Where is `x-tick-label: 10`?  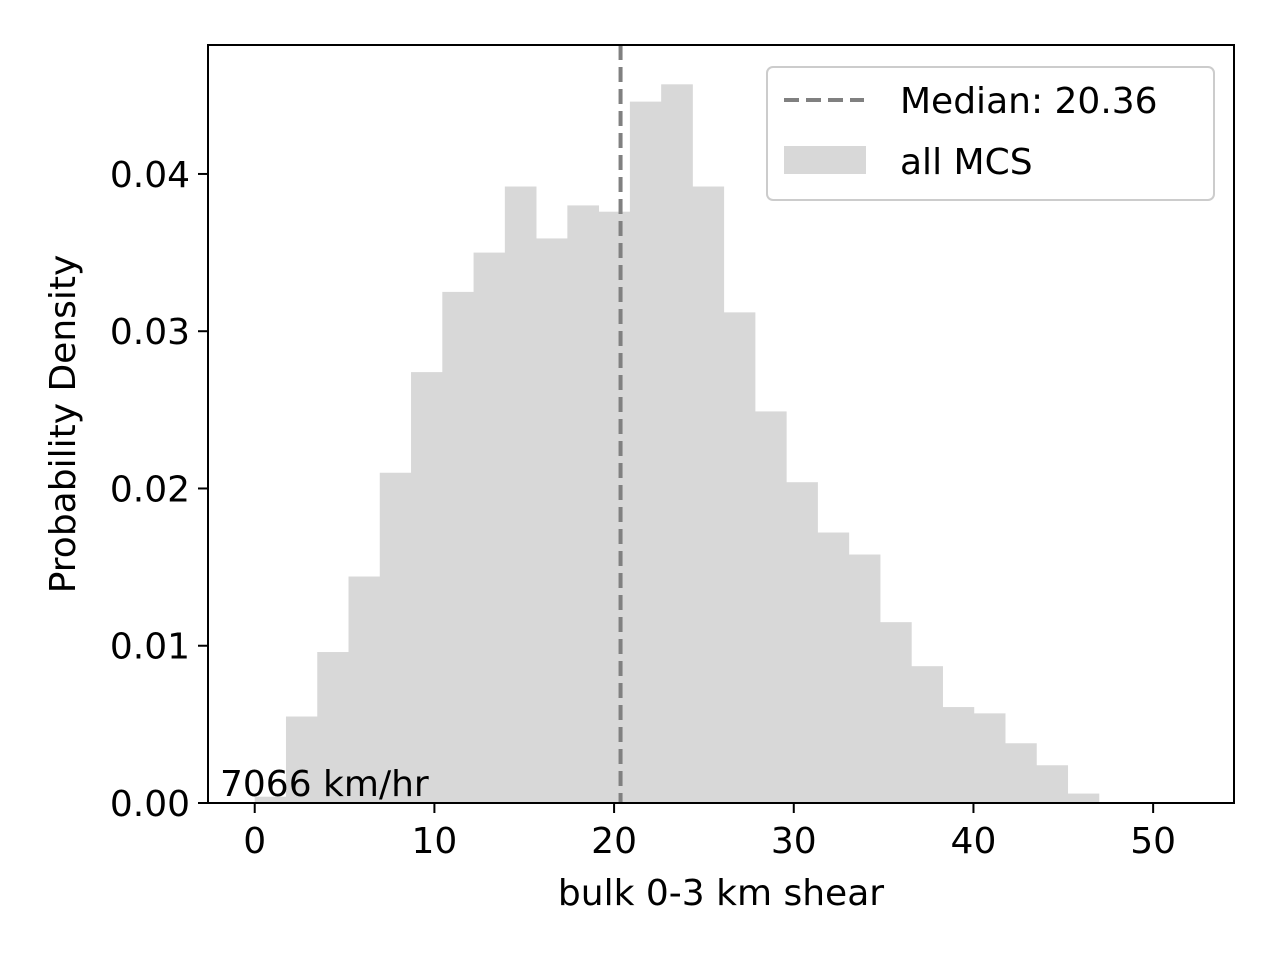
x-tick-label: 10 is located at coordinates (434, 841).